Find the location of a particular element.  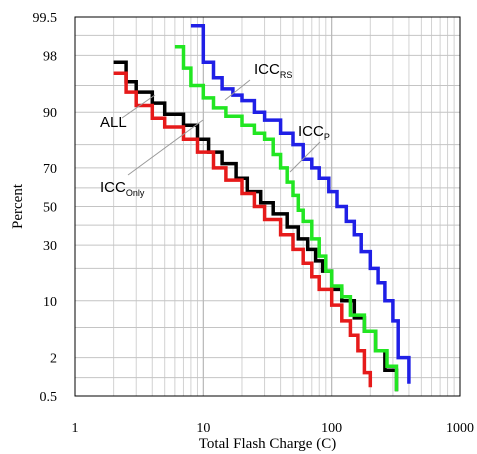

y-tick-label: 0.5 is located at coordinates (49, 397).